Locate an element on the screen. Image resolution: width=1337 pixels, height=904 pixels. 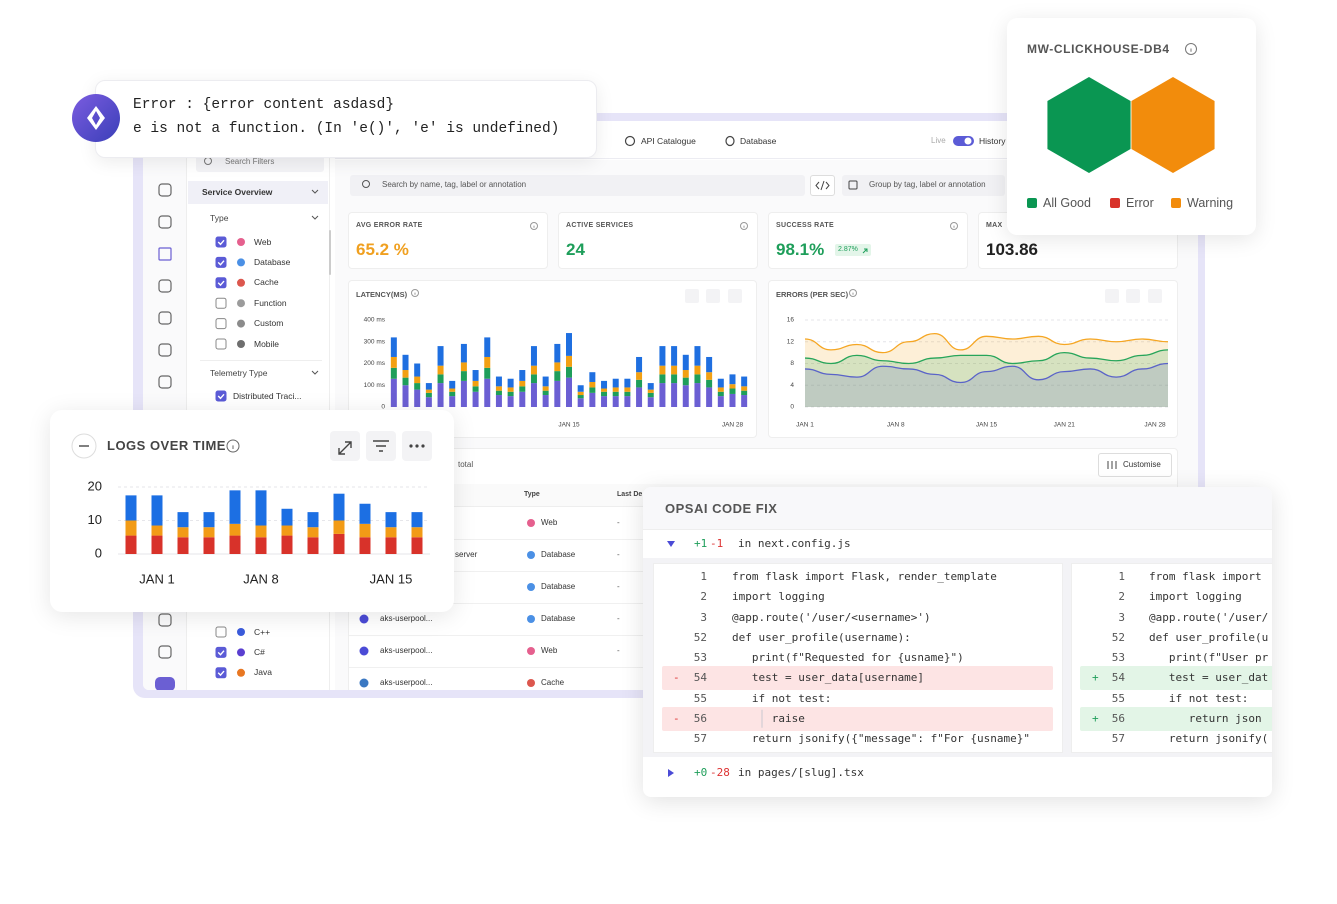
line-number: 2 is located at coordinates (1121, 597).